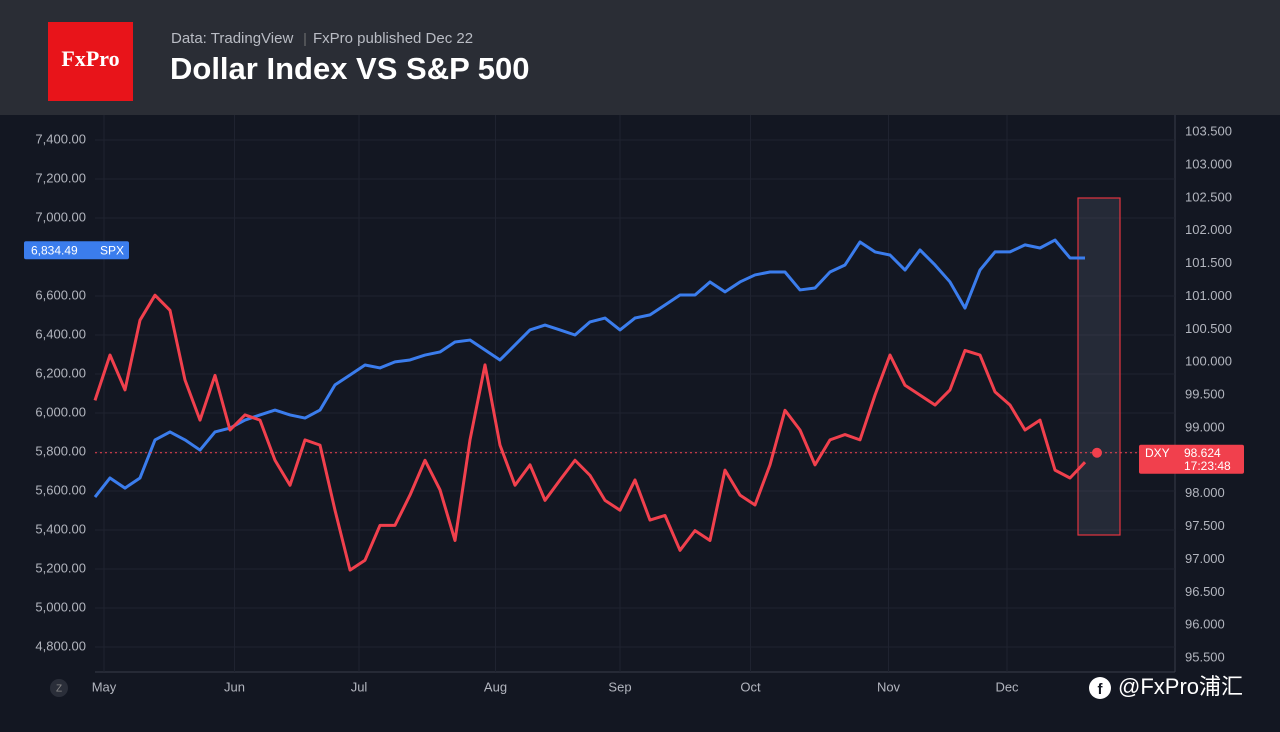 The width and height of the screenshot is (1280, 732). Describe the element at coordinates (1205, 394) in the screenshot. I see `y2-tick-label: 99.500` at that location.